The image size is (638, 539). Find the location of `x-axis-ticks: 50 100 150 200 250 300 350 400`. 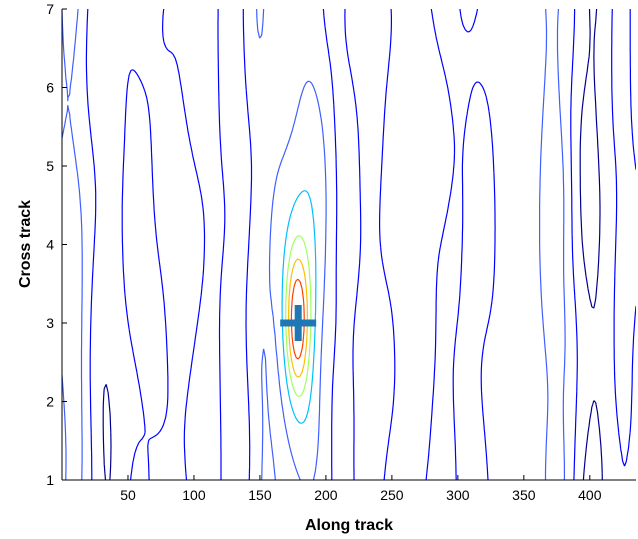

x-axis-ticks: 50 100 150 200 250 300 350 400 is located at coordinates (361, 489).